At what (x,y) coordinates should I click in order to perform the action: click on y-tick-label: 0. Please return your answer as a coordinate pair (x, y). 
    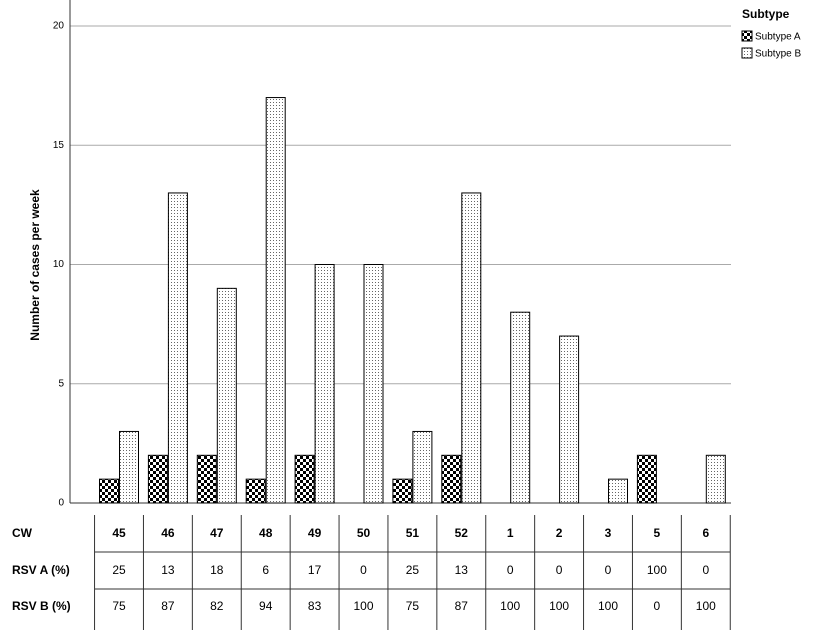
    Looking at the image, I should click on (61, 503).